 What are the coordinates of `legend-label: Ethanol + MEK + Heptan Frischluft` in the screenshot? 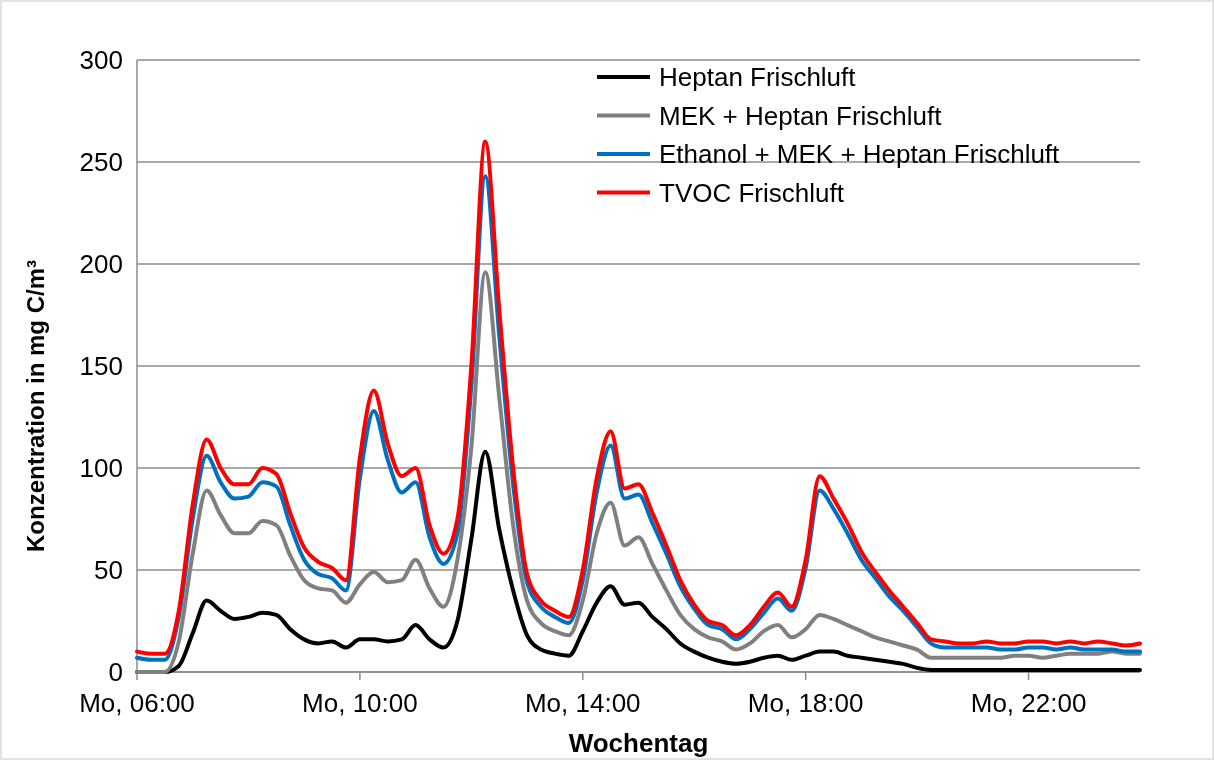 It's located at (860, 154).